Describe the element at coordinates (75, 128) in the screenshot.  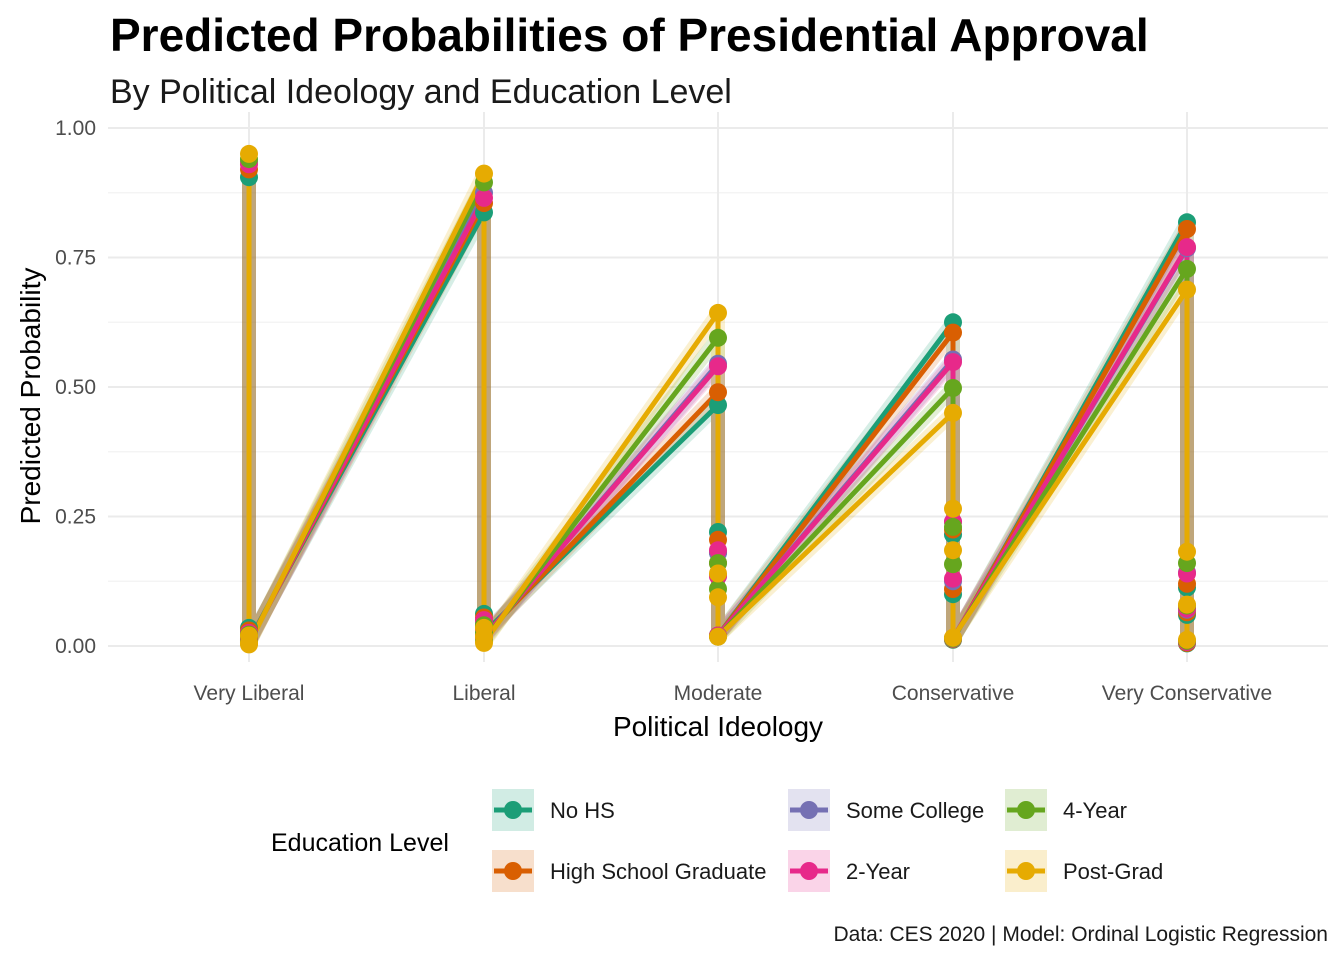
I see `y-tick-label: 1.00` at that location.